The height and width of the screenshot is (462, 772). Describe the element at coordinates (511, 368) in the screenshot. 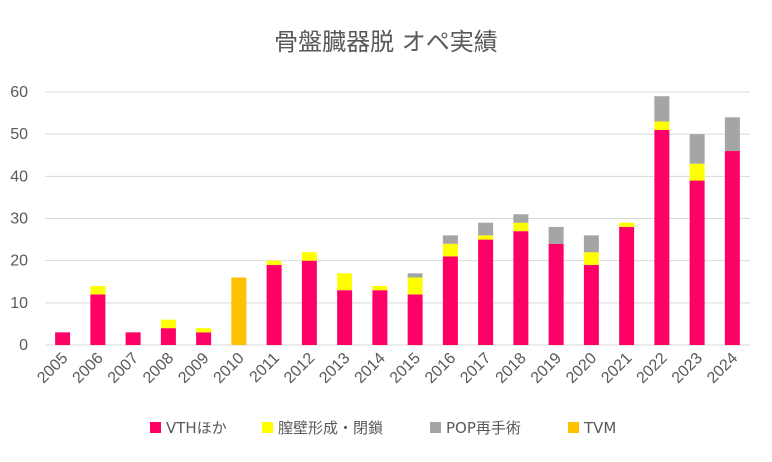

I see `x-tick-label: 2018` at that location.